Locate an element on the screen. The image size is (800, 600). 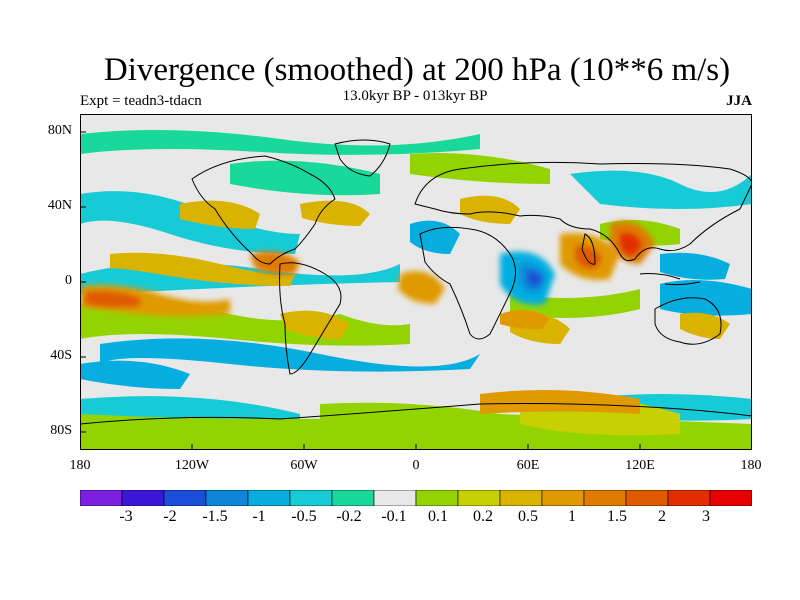
colorbar-label: 1.5 is located at coordinates (617, 516).